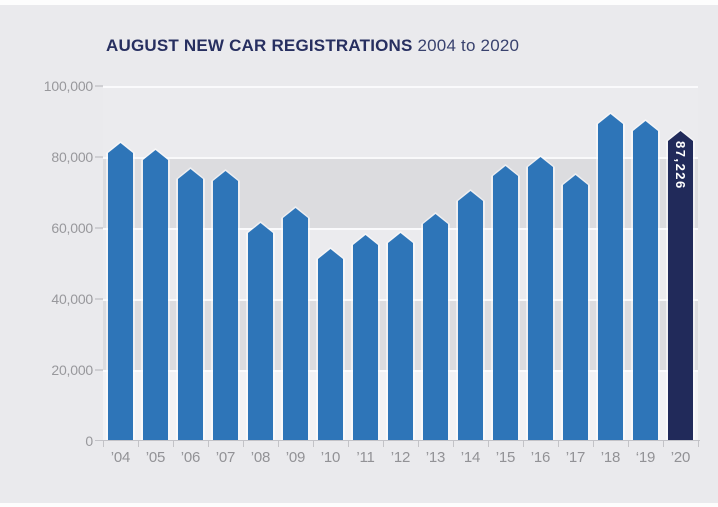 The height and width of the screenshot is (507, 718). What do you see at coordinates (89, 441) in the screenshot?
I see `y-axis-label: 0` at bounding box center [89, 441].